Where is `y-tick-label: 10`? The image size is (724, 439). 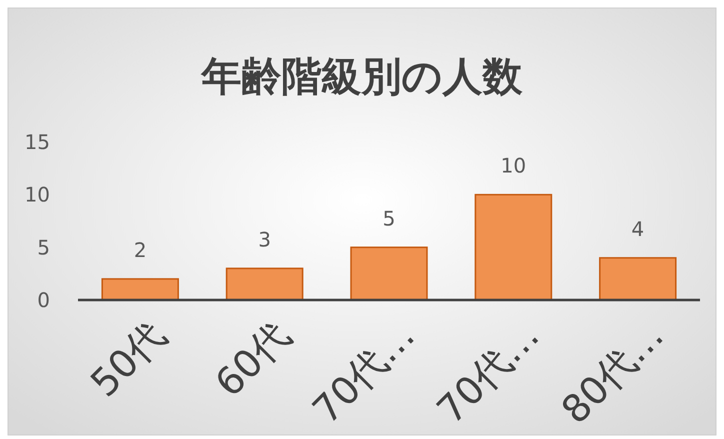 y-tick-label: 10 is located at coordinates (37, 194).